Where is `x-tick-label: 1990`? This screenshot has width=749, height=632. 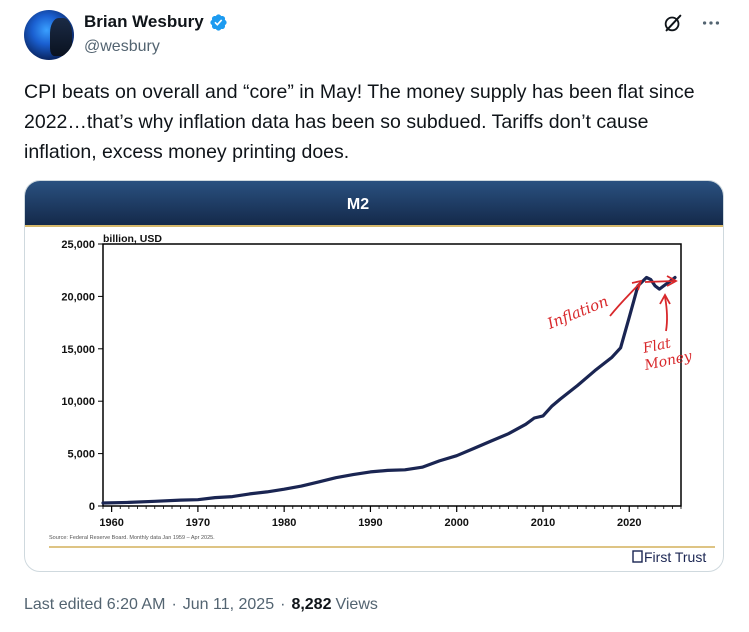
x-tick-label: 1990 is located at coordinates (370, 523).